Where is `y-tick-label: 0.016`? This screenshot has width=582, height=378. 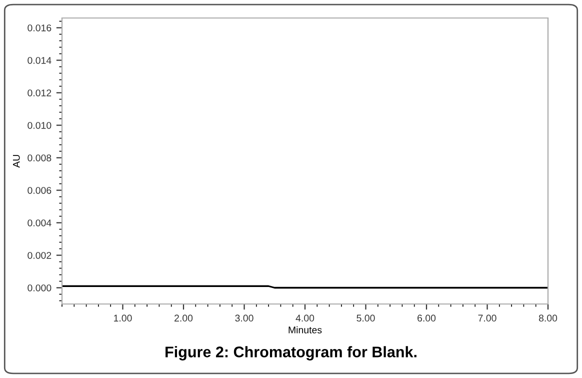 y-tick-label: 0.016 is located at coordinates (40, 28).